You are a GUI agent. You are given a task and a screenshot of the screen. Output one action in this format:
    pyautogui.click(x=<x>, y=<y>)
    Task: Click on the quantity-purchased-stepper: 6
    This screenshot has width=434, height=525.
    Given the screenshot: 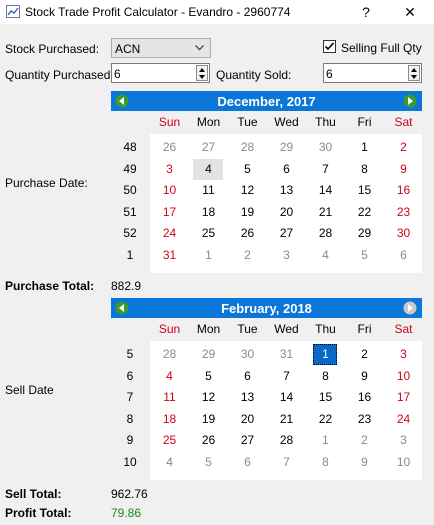 What is the action you would take?
    pyautogui.click(x=160, y=73)
    